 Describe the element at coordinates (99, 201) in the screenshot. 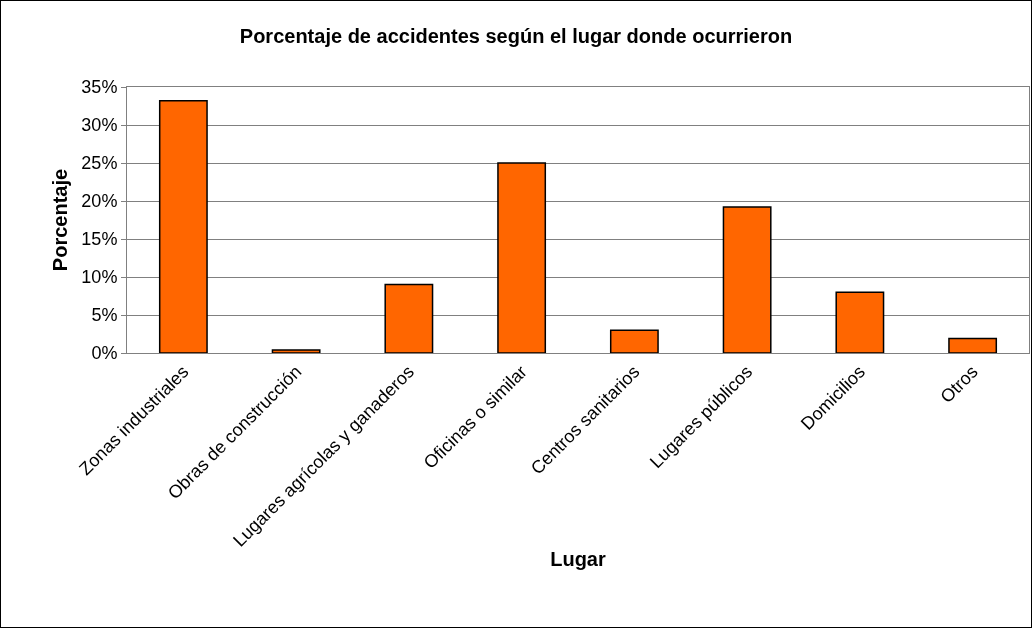

I see `y-tick-label: 20%` at that location.